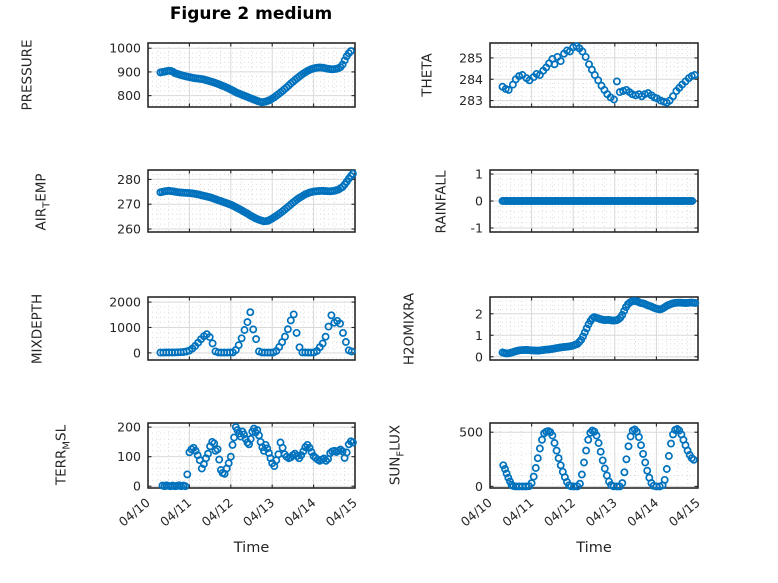 Image resolution: width=778 pixels, height=583 pixels. I want to click on y-tick-label: 900, so click(129, 71).